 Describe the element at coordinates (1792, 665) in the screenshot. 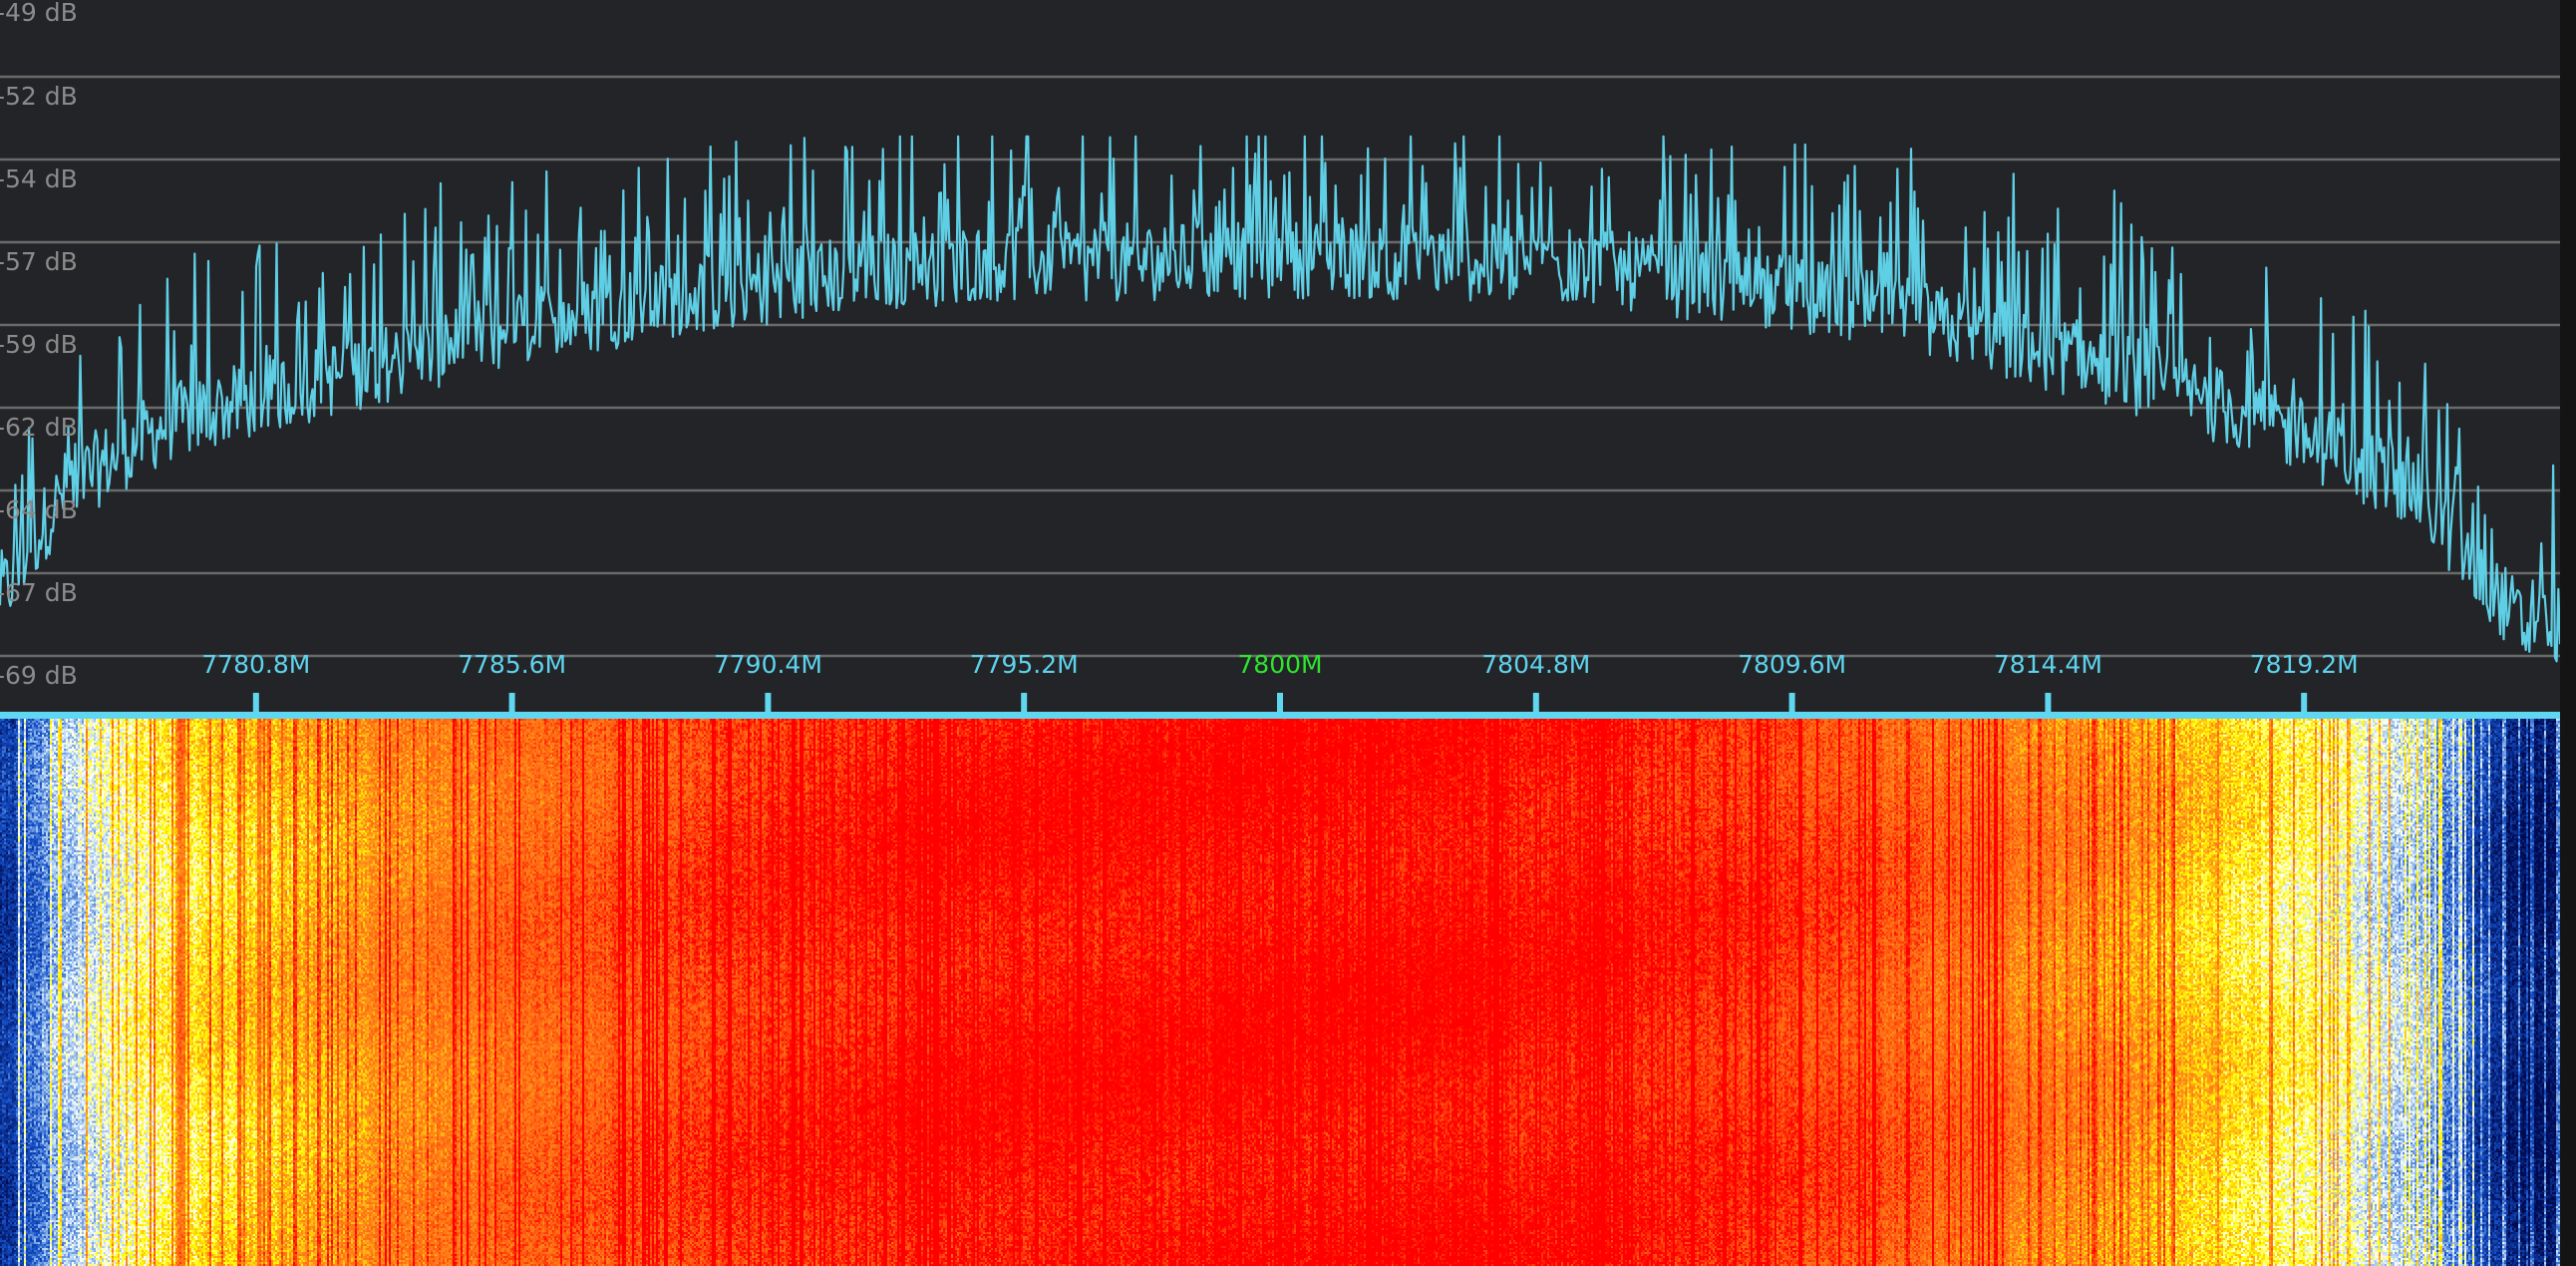

I see `frequency-tick-label: 7809.6M` at that location.